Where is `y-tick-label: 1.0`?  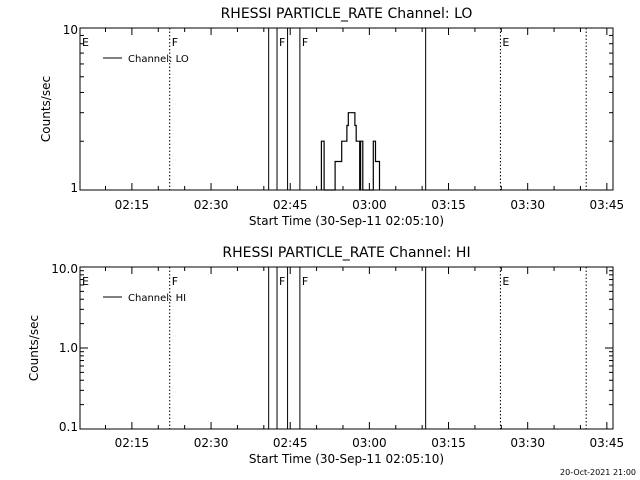 y-tick-label: 1.0 is located at coordinates (68, 348).